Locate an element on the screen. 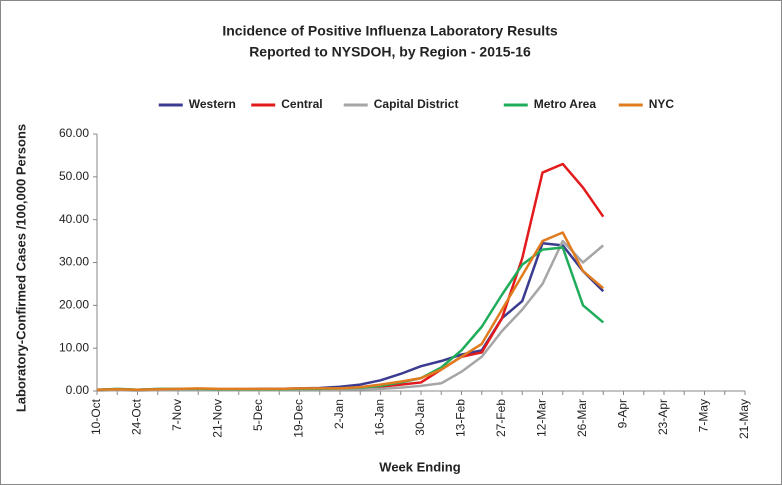 The width and height of the screenshot is (782, 485). x-tick-label: 23-Apr is located at coordinates (663, 417).